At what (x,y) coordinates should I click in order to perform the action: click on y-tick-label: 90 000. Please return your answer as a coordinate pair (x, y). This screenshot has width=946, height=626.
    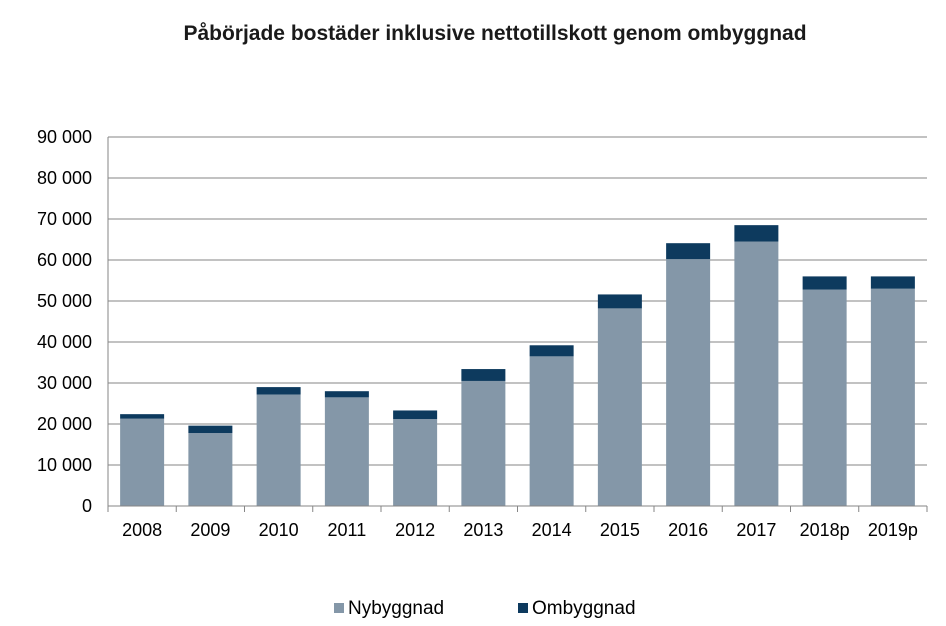
    Looking at the image, I should click on (64, 137).